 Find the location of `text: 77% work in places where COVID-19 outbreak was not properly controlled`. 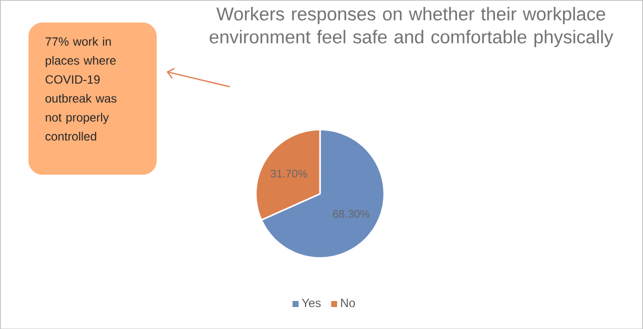

text: 77% work in places where COVID-19 outbreak was not properly controlled is located at coordinates (81, 88).